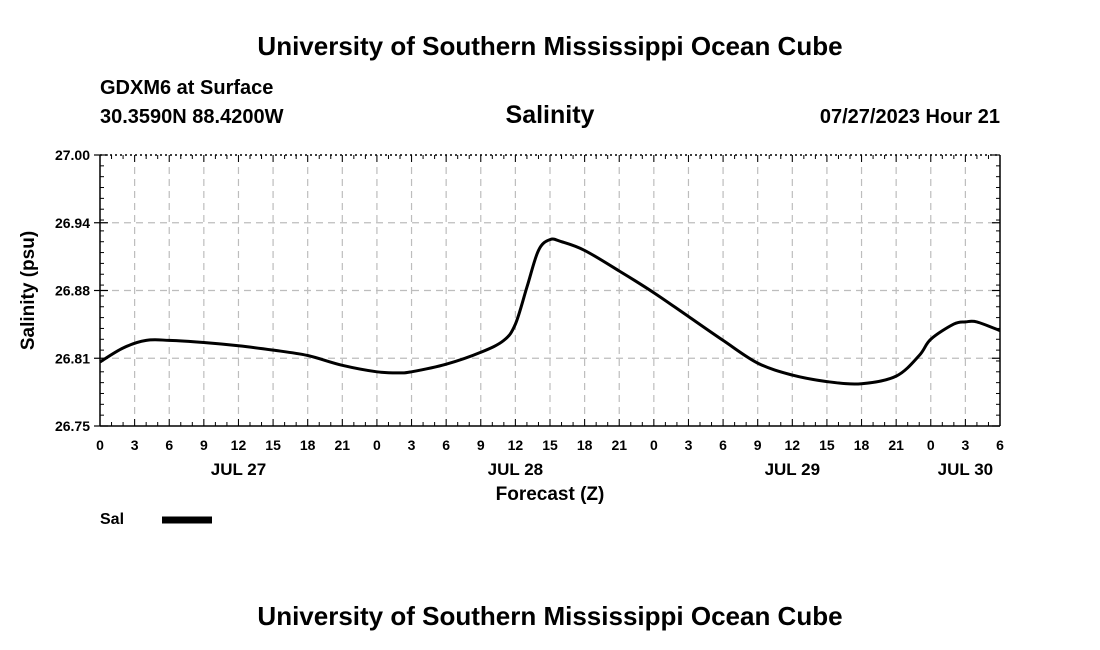 This screenshot has width=1100, height=650. Describe the element at coordinates (72, 223) in the screenshot. I see `y-tick-label: 26.94` at that location.